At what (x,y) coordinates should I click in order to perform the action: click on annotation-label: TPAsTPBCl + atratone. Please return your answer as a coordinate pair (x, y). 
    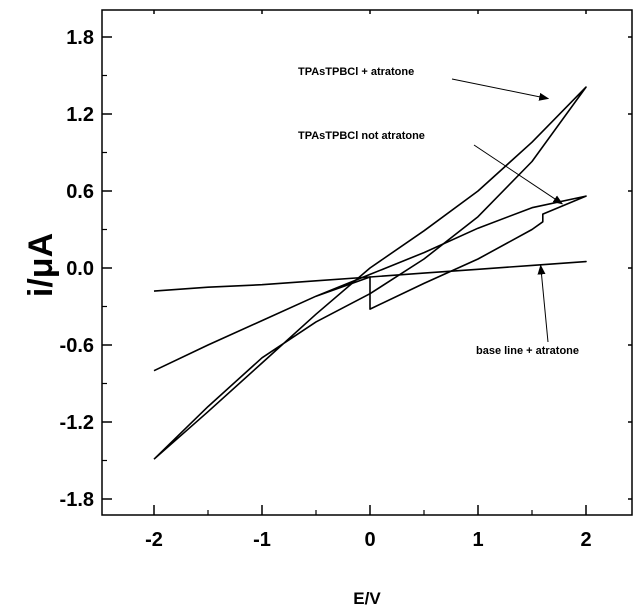
    Looking at the image, I should click on (356, 72).